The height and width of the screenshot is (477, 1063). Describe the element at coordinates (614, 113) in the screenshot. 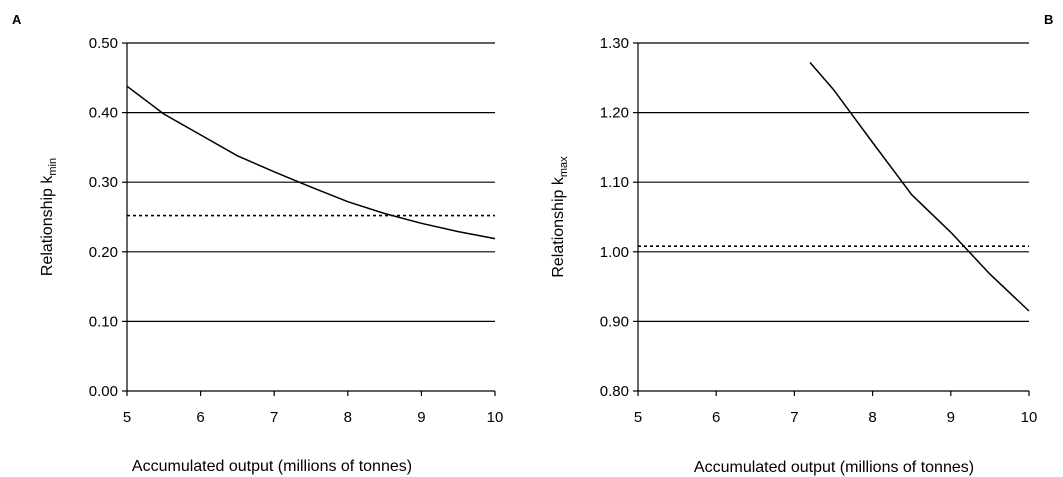

I see `y-tick-label: 1.20` at that location.